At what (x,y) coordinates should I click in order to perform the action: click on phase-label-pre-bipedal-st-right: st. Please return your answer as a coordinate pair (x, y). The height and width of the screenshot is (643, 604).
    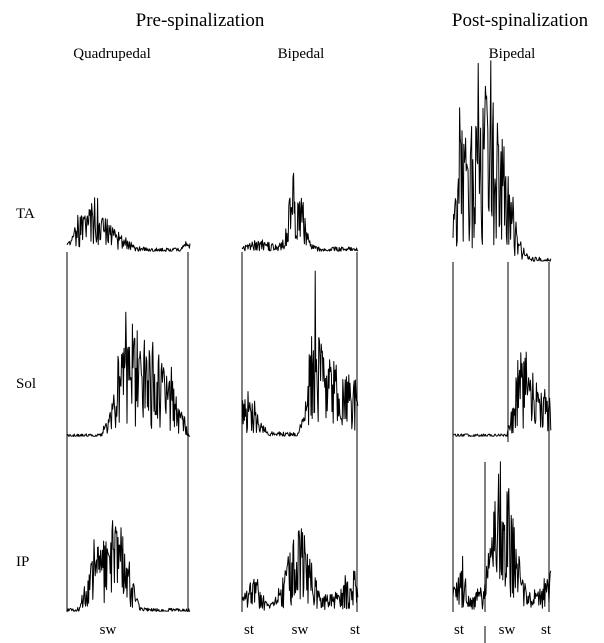
    Looking at the image, I should click on (355, 630).